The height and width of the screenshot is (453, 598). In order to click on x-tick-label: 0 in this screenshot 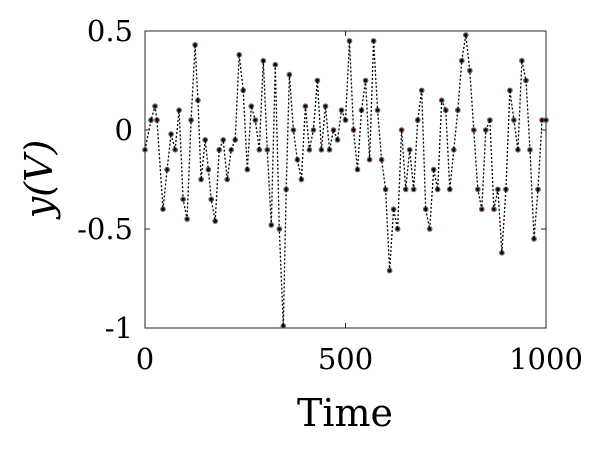, I will do `click(145, 359)`.